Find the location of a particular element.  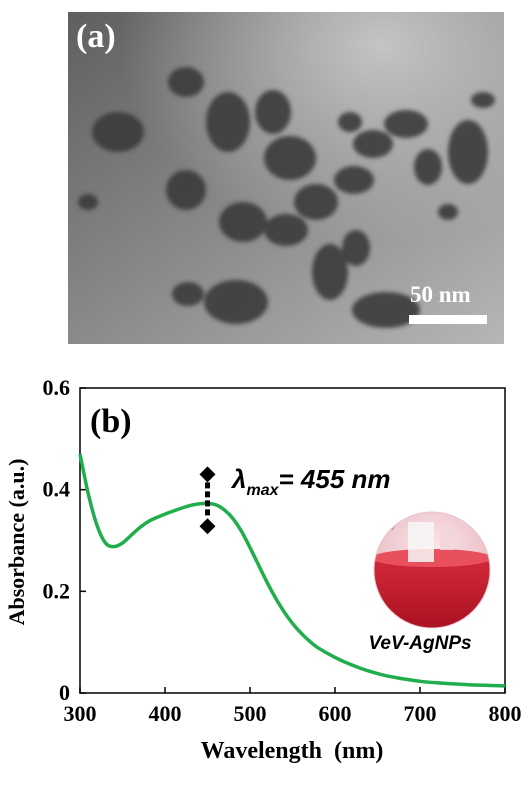

x-axis-label: Wavelength (nm) is located at coordinates (292, 751).